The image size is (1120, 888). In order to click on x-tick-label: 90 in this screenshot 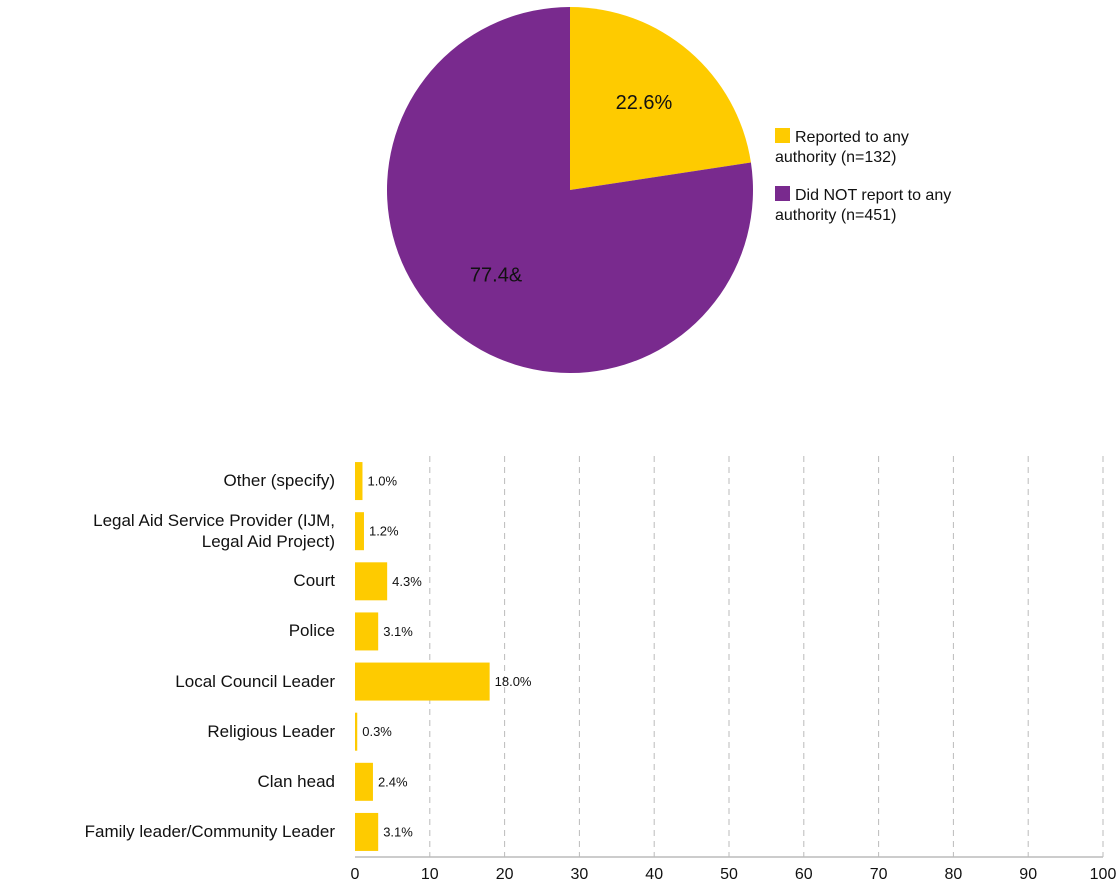, I will do `click(1028, 874)`.